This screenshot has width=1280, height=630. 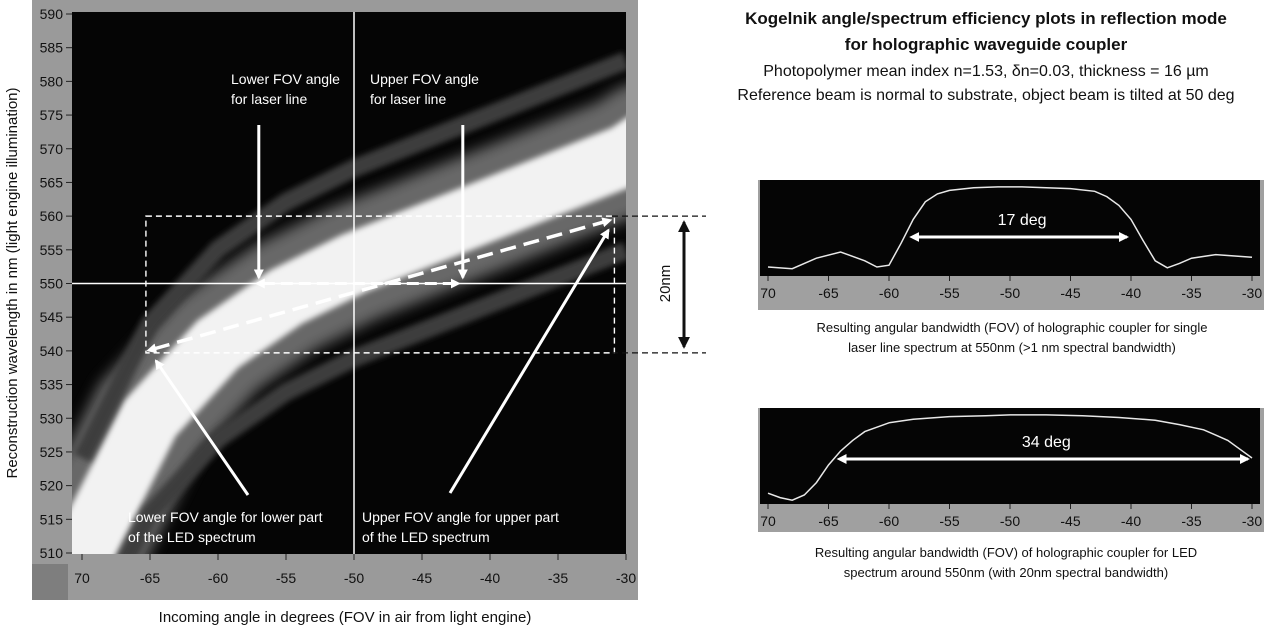 I want to click on led-efficiency-curve, so click(x=1010, y=457).